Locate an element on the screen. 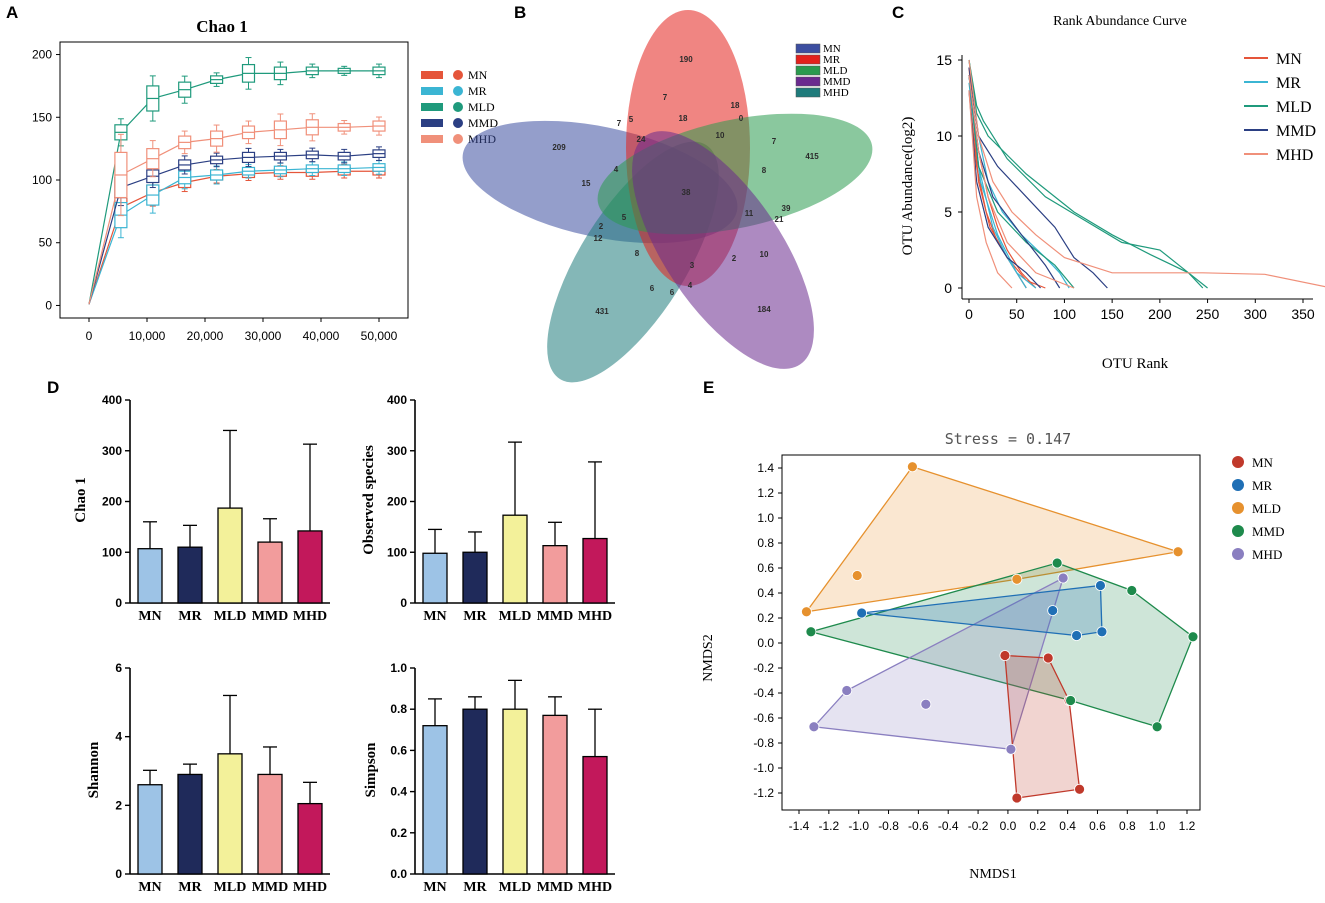  venn-count: 10 is located at coordinates (720, 135).